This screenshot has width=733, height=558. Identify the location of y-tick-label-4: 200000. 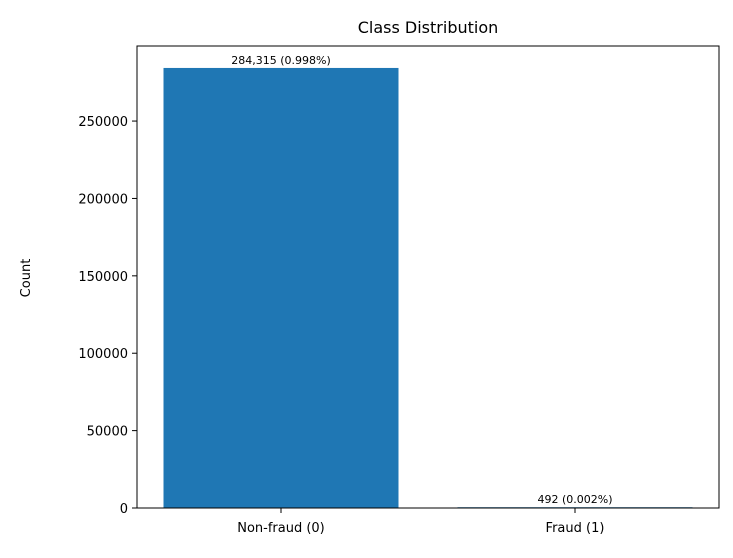
(103, 199).